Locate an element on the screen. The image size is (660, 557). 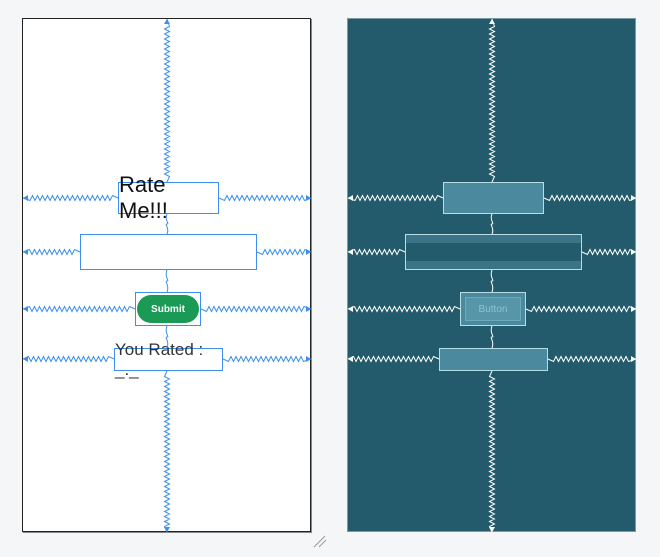
result-textview: You Rated : _._ is located at coordinates (168, 359).